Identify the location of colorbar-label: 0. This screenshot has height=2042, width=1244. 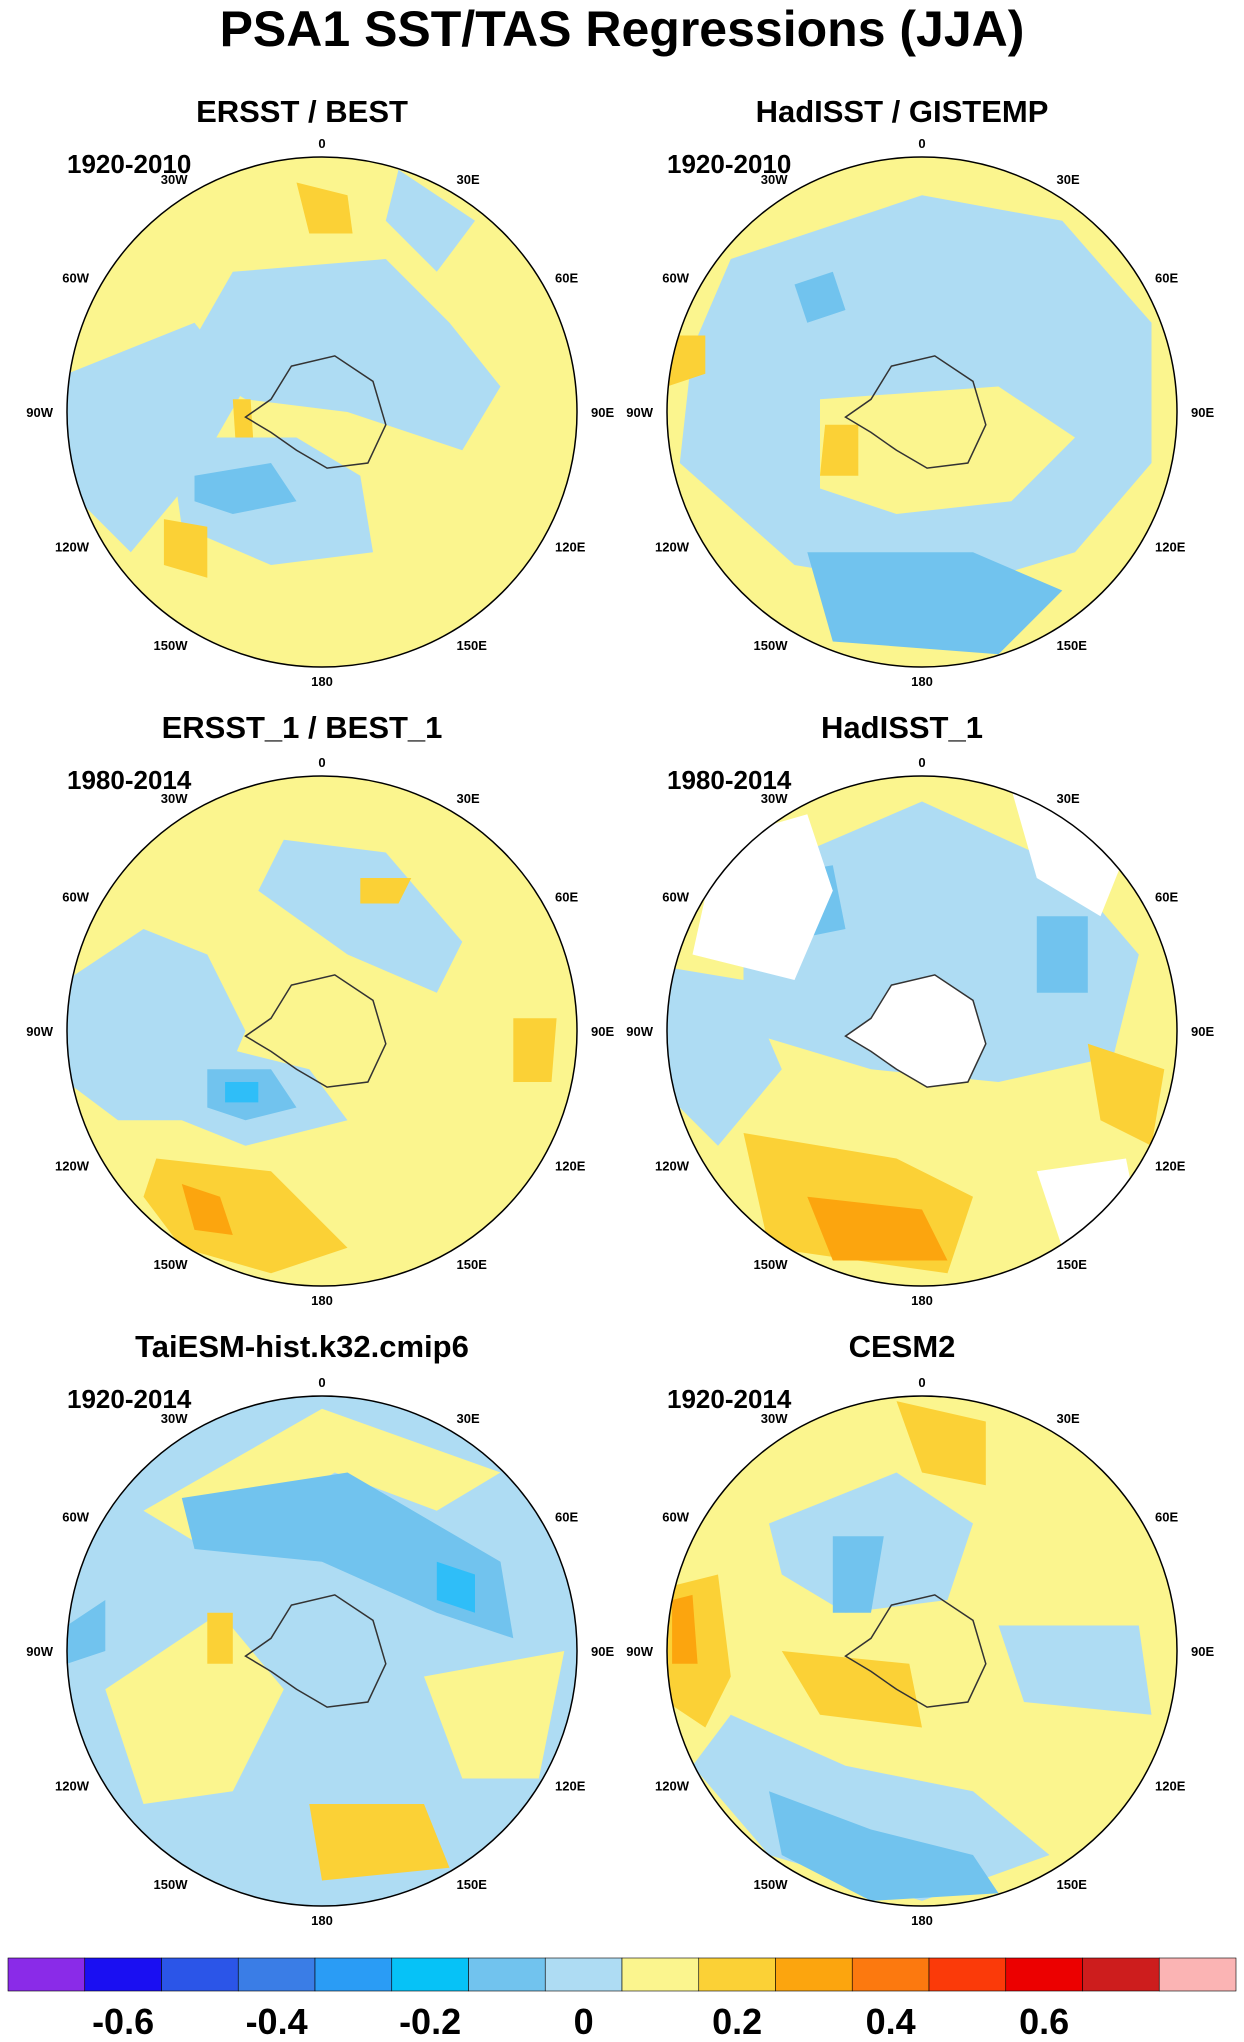
(584, 2021).